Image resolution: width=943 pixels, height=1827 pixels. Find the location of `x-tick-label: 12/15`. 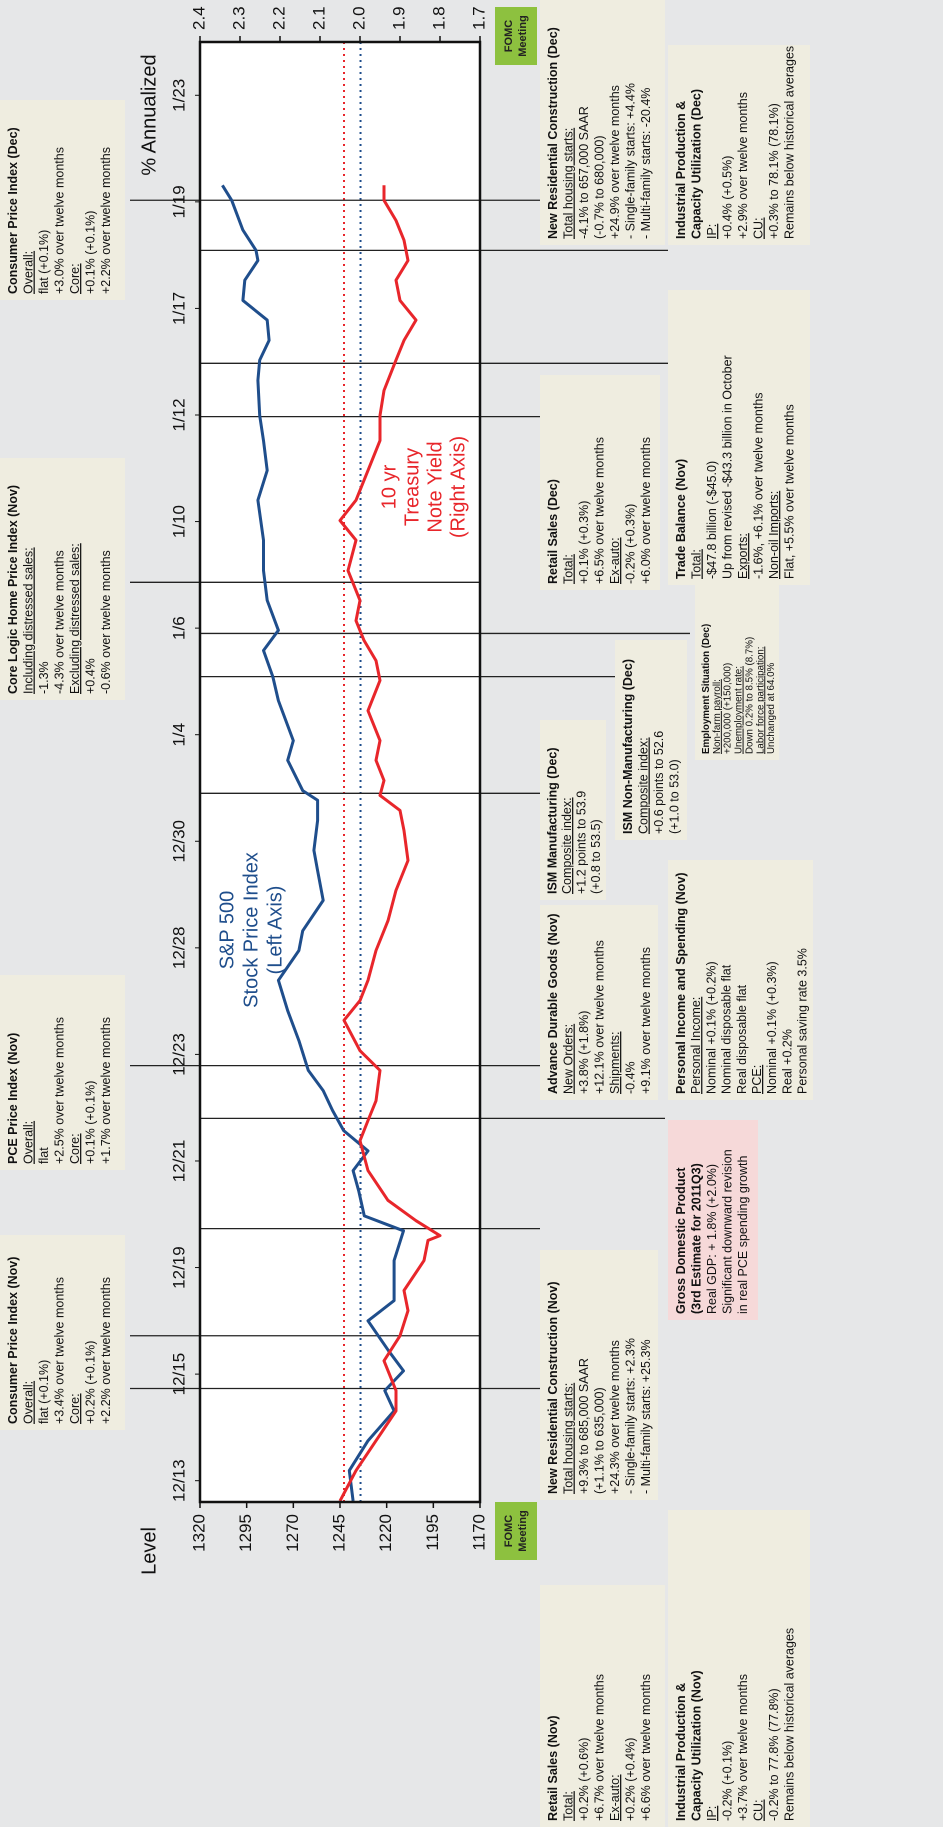

x-tick-label: 12/15 is located at coordinates (178, 1374).